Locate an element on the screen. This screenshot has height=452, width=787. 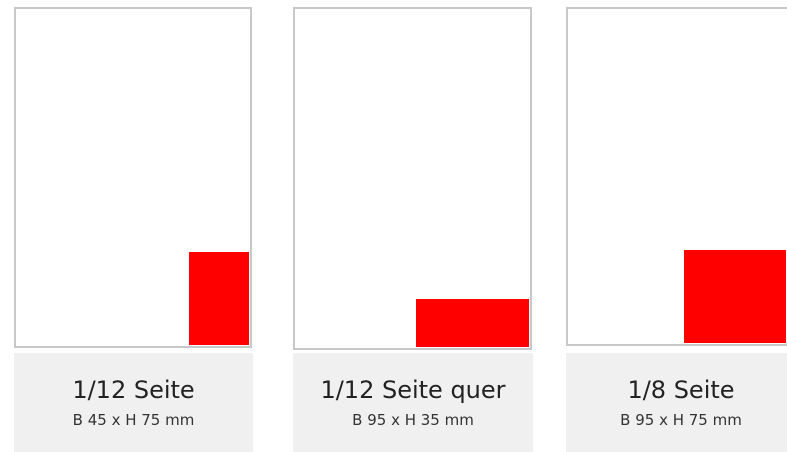
format-caption: 1/12 Seite B 45 x H 75 mm is located at coordinates (133, 402).